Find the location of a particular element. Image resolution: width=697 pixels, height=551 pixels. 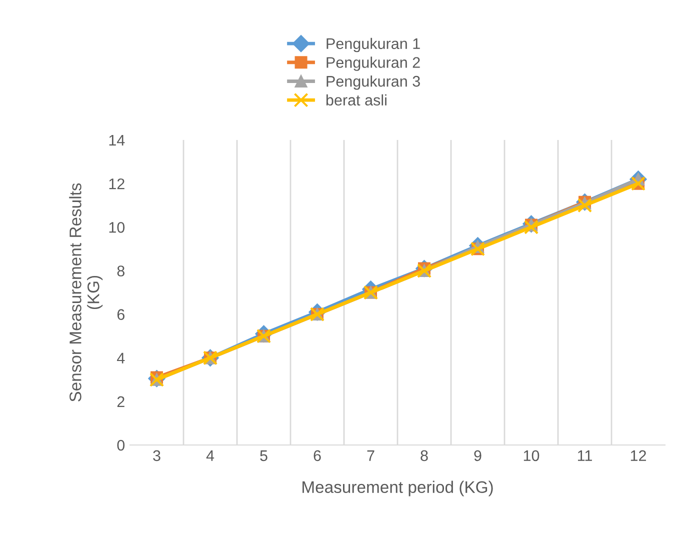

legend-label: Pengukuran 3 is located at coordinates (373, 83).